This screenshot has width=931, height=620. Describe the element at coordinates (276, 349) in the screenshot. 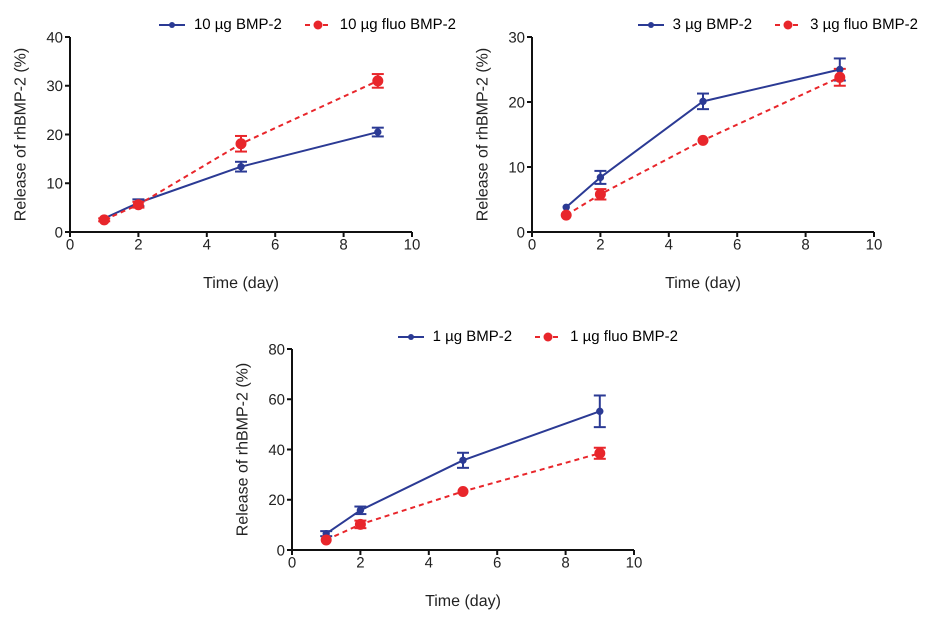

I see `y-tick-label: 80` at that location.